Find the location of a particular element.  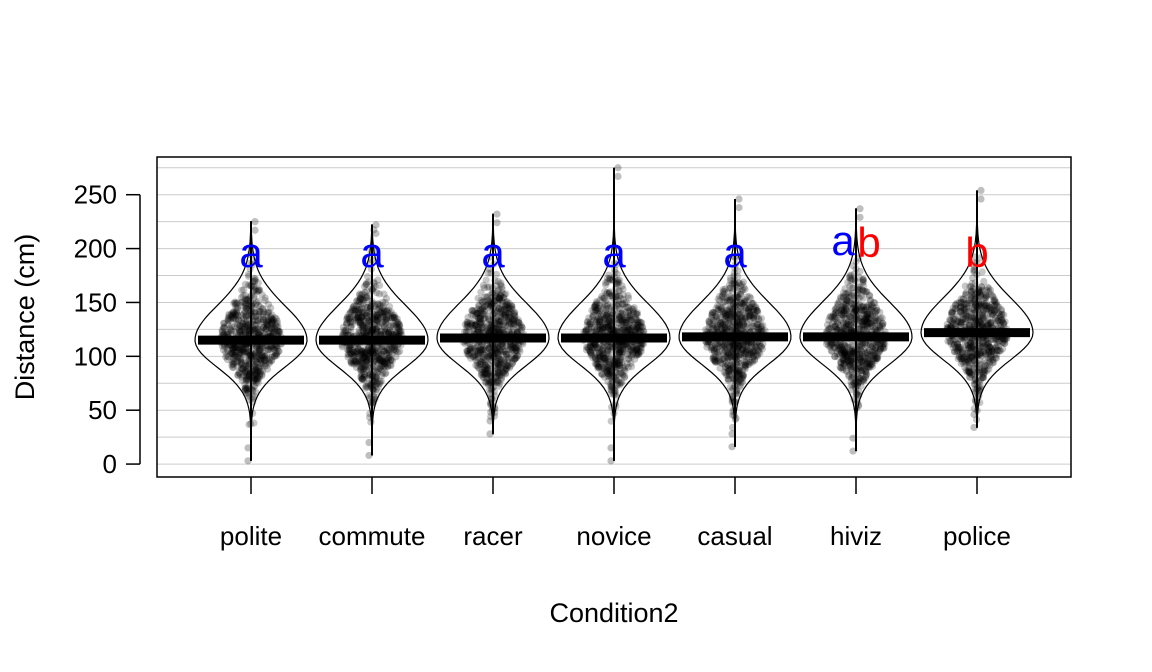

y-tick-label: 200 is located at coordinates (95, 249).